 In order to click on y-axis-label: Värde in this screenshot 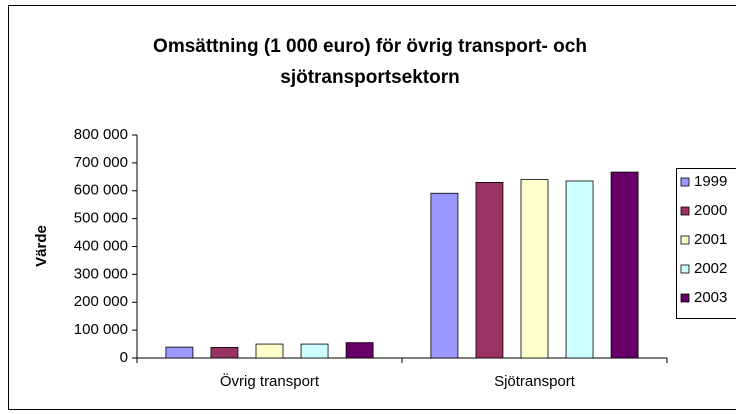, I will do `click(41, 246)`.